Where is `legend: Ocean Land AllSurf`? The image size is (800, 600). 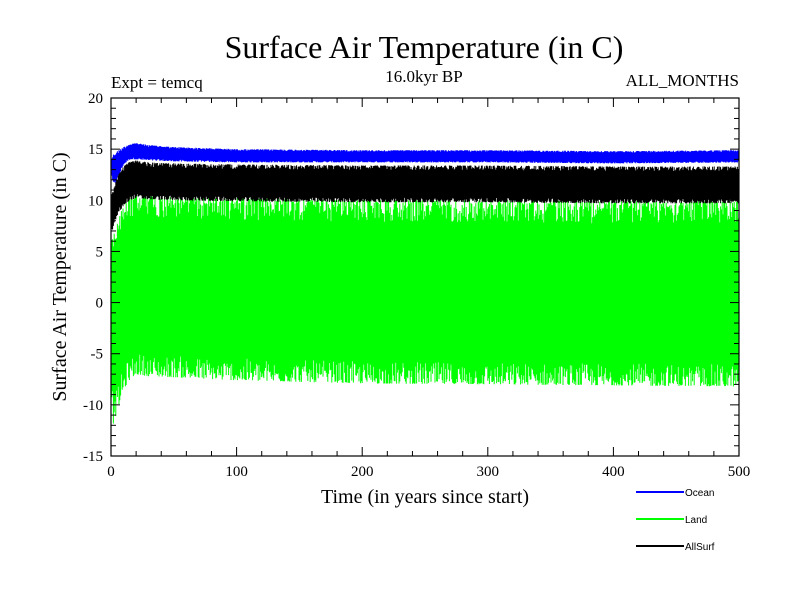
legend: Ocean Land AllSurf is located at coordinates (675, 520).